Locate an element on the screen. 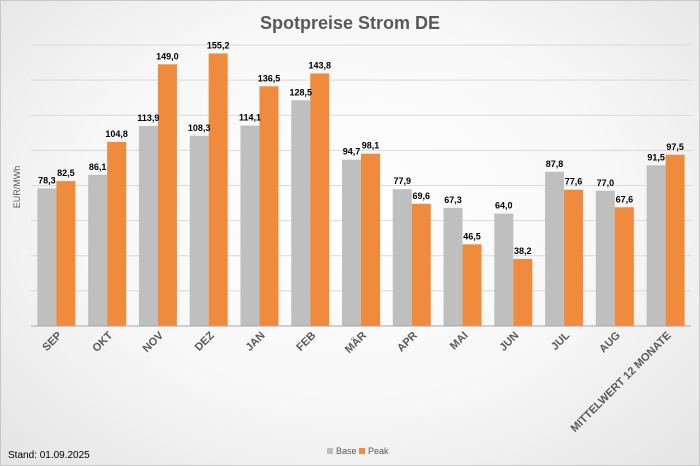  value-label-peak: 38,2 is located at coordinates (523, 251).